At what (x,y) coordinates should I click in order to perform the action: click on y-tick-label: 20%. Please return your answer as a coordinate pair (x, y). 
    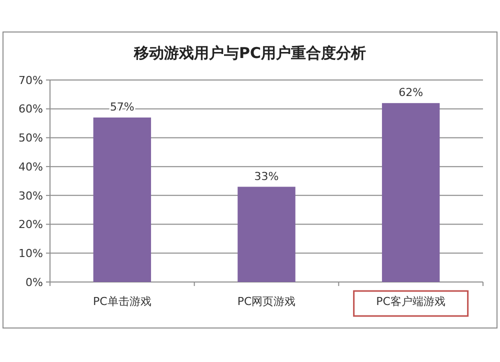
    Looking at the image, I should click on (30, 225).